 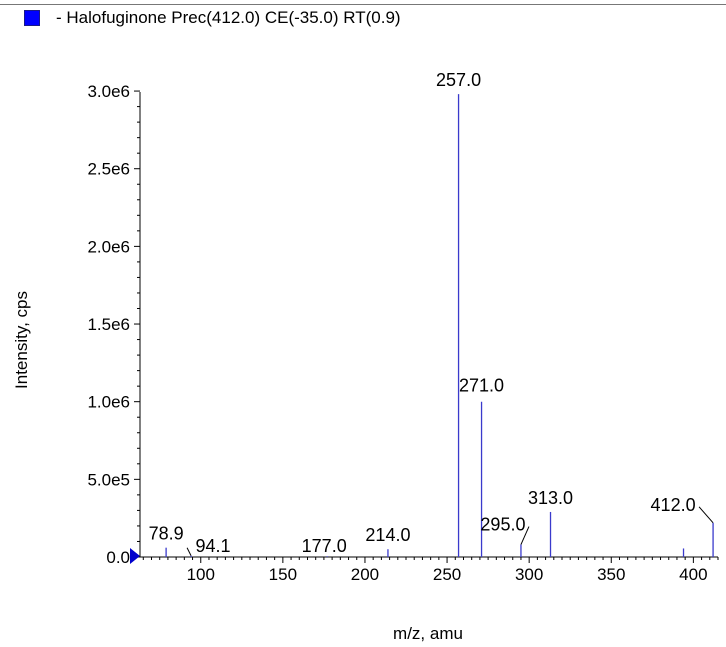 What do you see at coordinates (135, 556) in the screenshot?
I see `origin-marker-icon` at bounding box center [135, 556].